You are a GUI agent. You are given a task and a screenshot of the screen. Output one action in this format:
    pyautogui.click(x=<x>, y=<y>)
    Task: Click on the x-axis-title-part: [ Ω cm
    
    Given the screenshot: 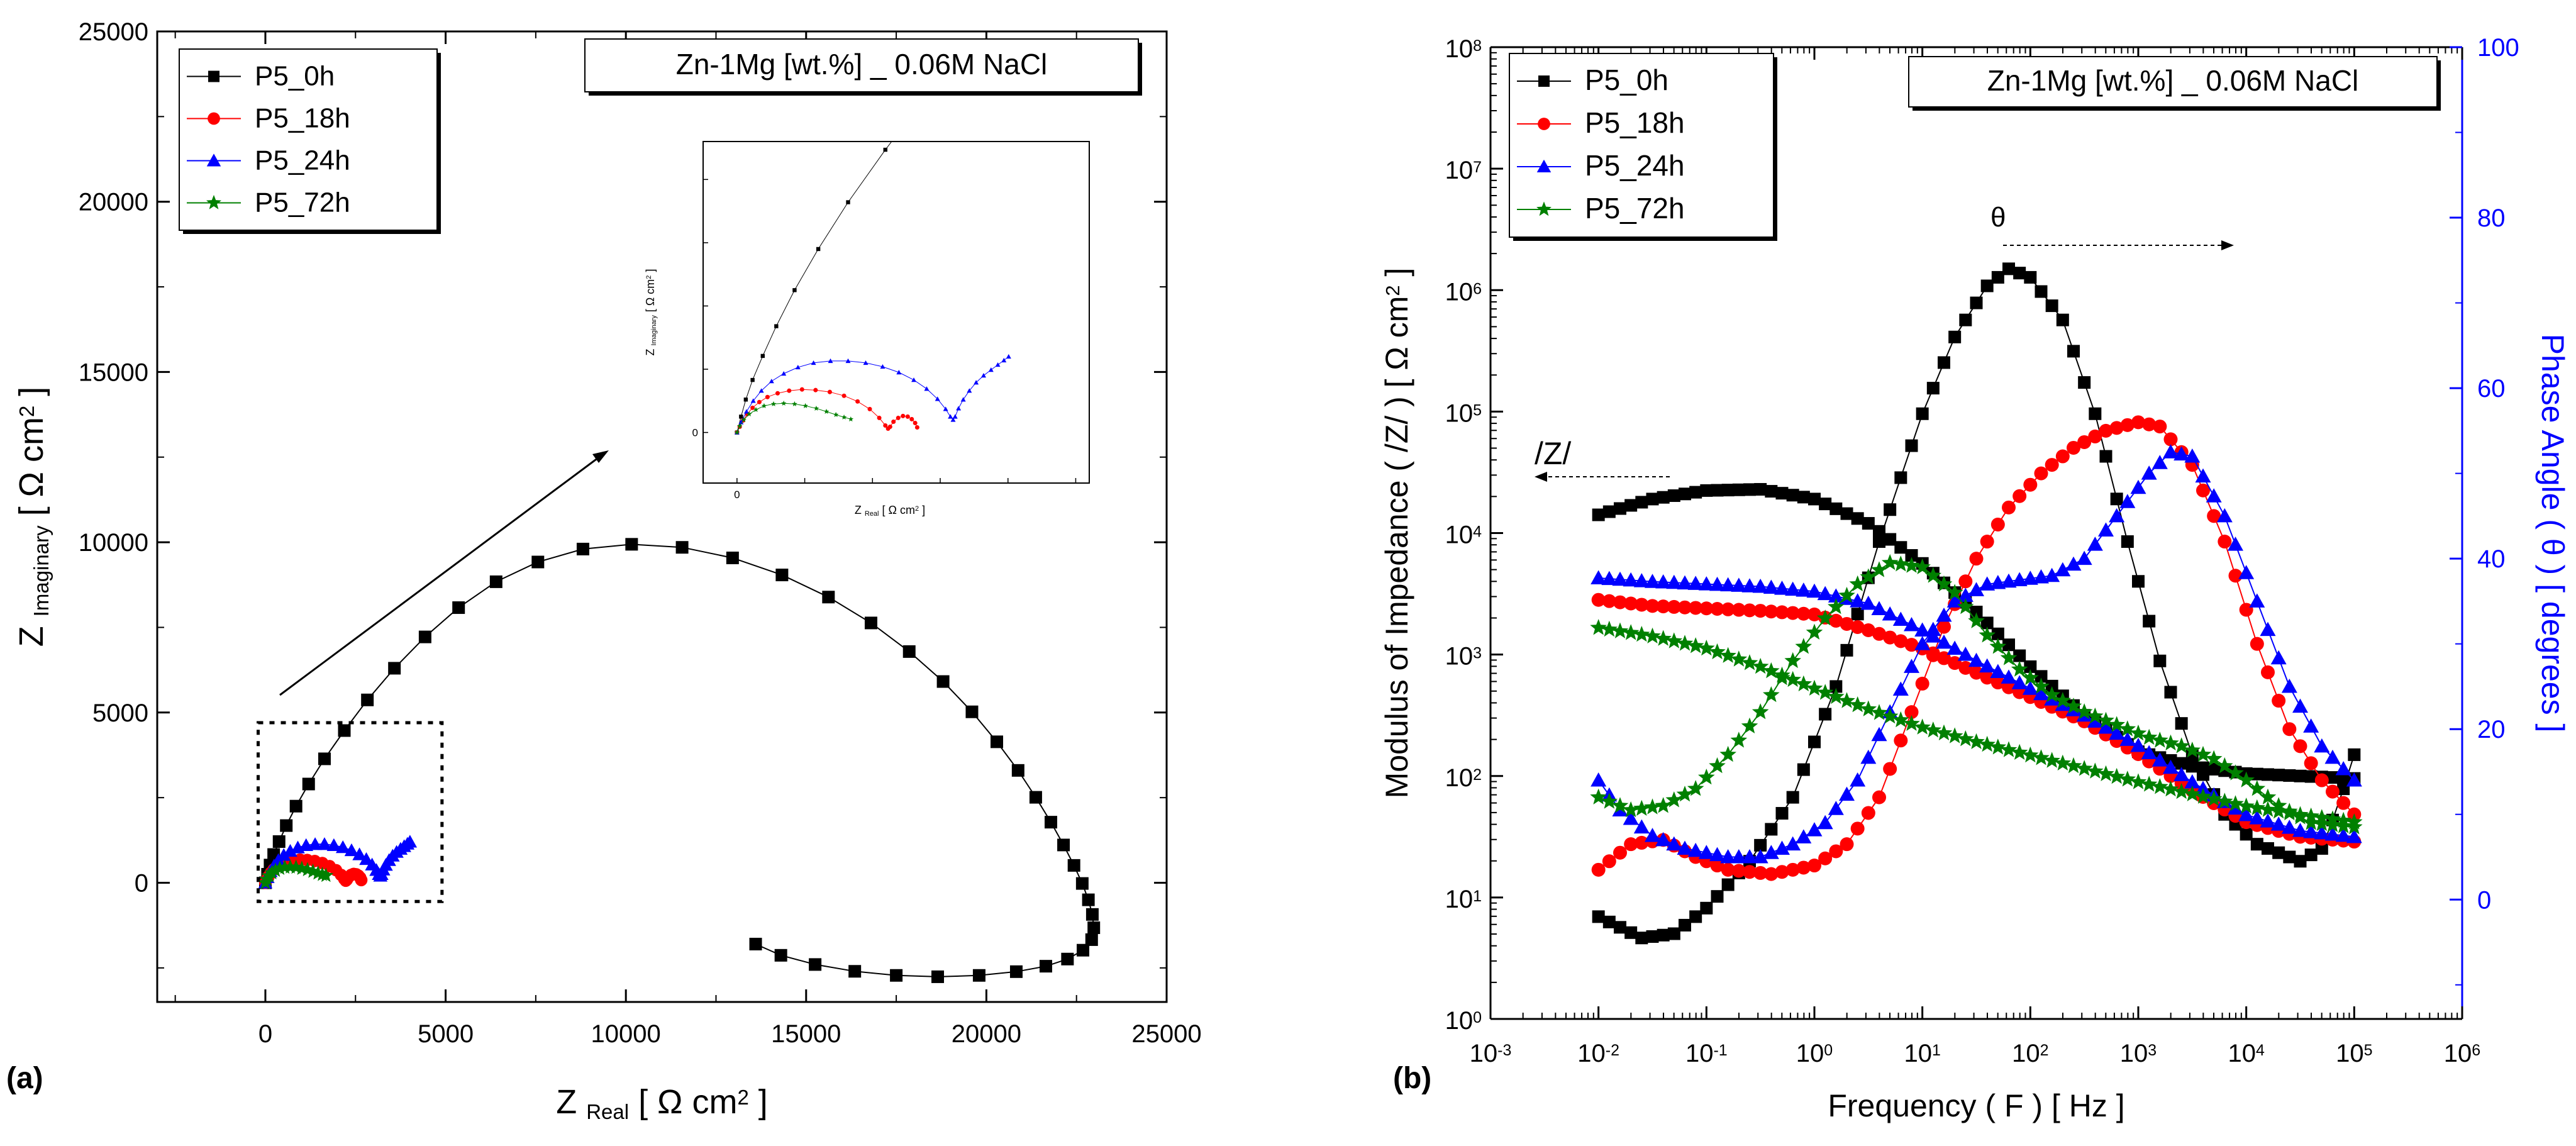 What is the action you would take?
    pyautogui.click(x=683, y=1102)
    